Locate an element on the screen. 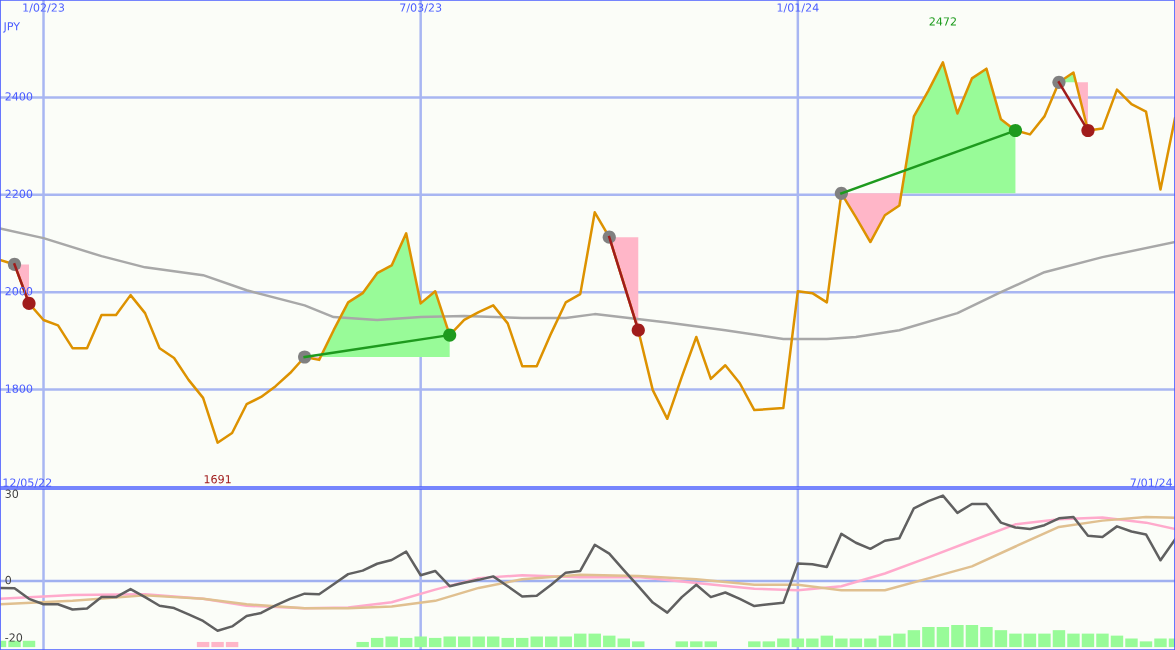  y-tick-label: 2200 is located at coordinates (19, 194).